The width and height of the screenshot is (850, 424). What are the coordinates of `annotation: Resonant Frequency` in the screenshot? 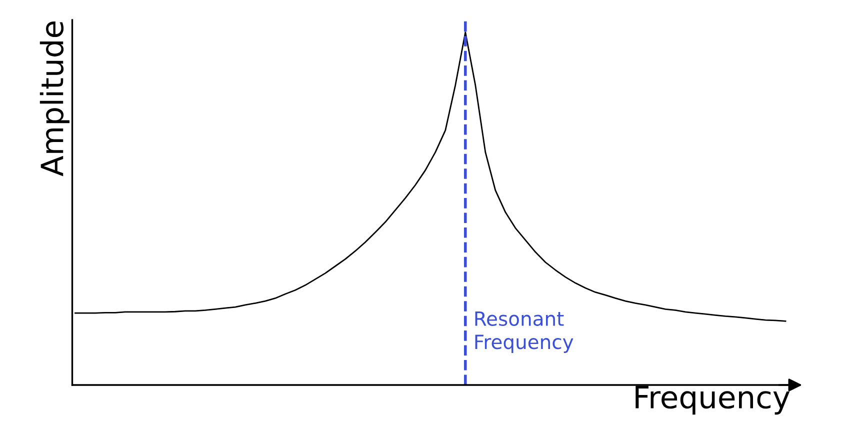 It's located at (524, 332).